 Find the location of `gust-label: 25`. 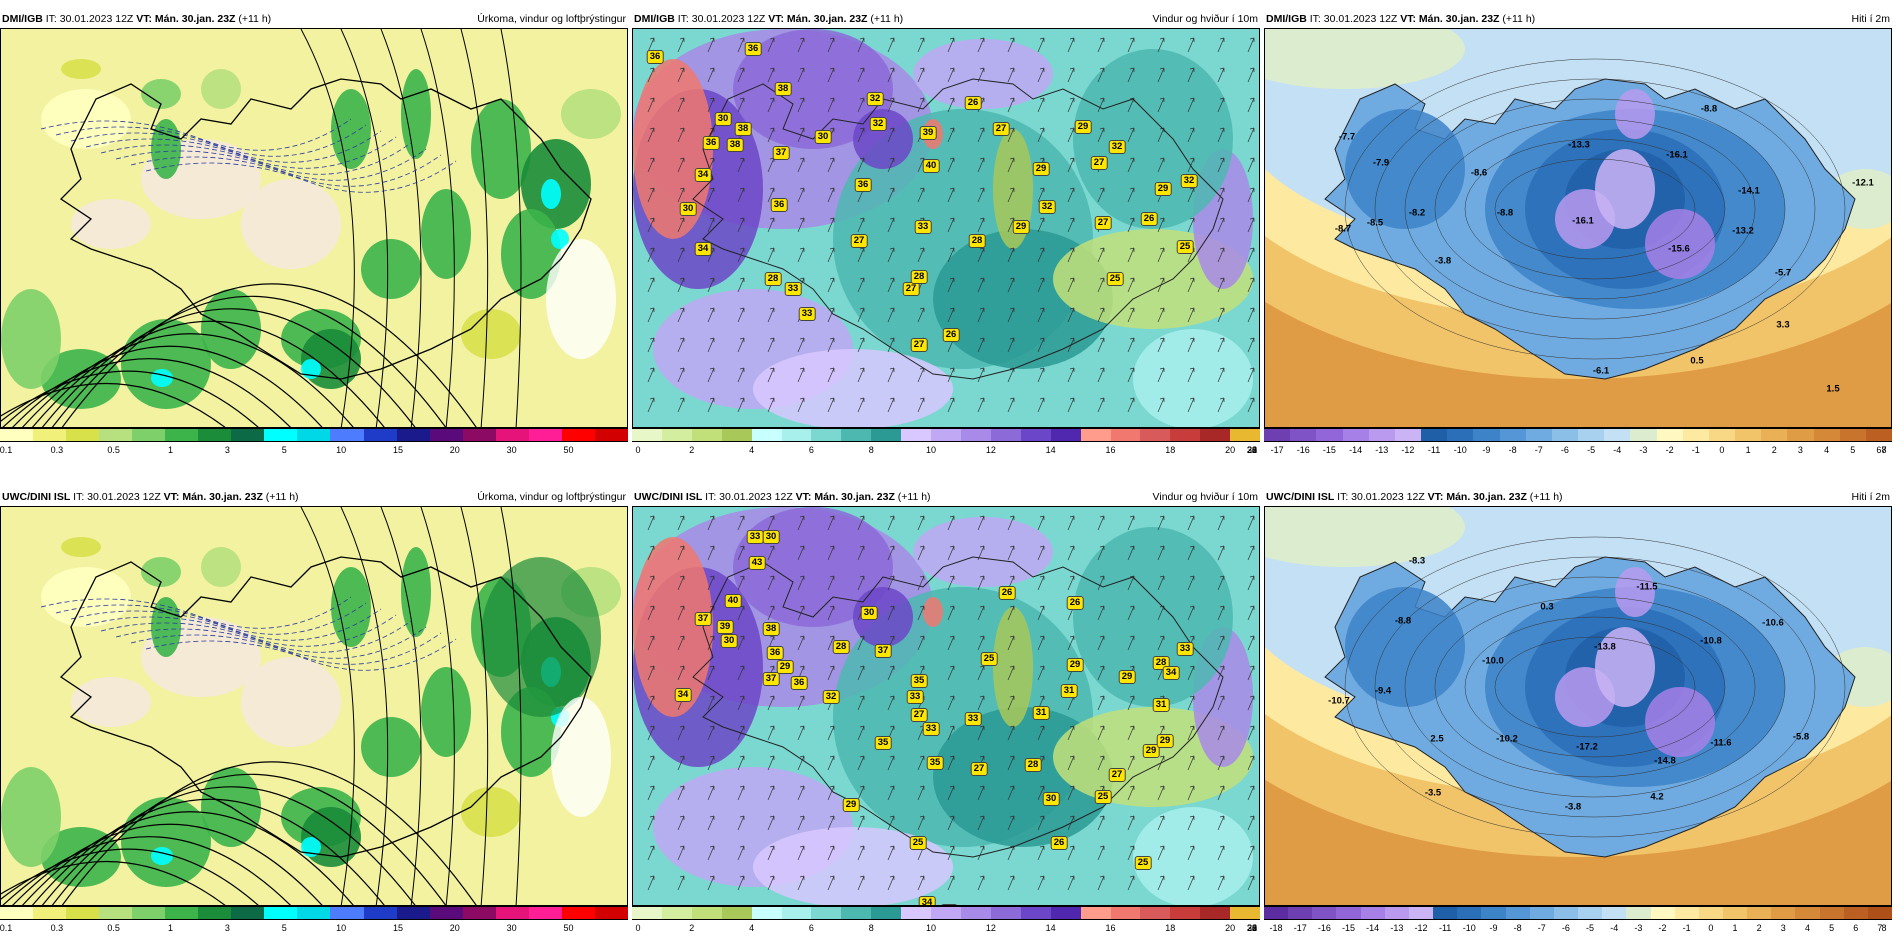

gust-label: 25 is located at coordinates (1143, 863).